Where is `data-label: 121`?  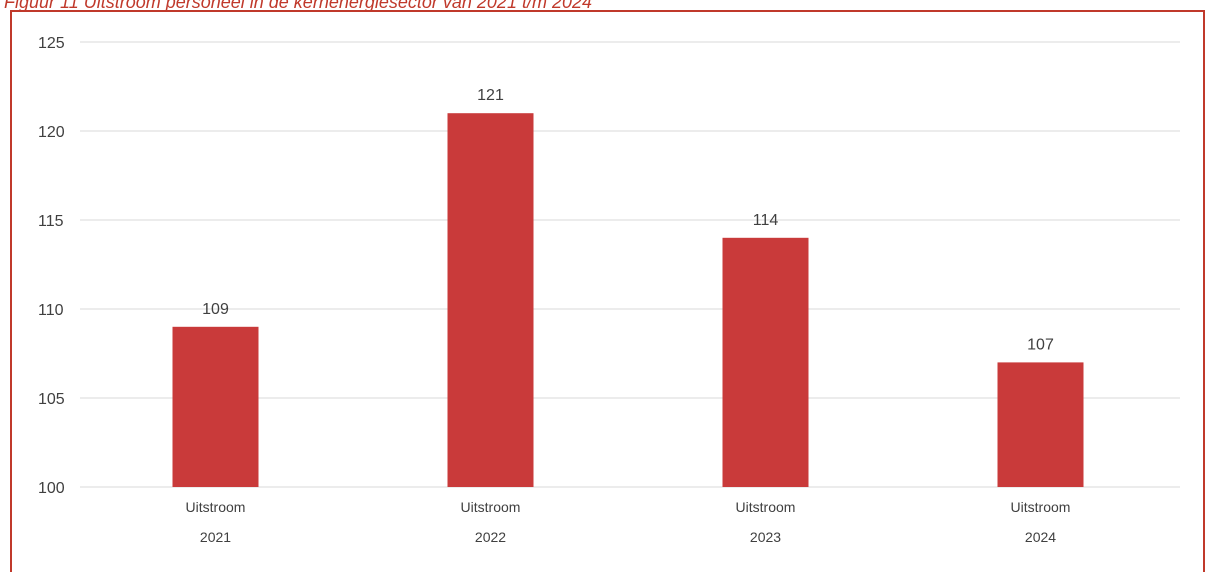 data-label: 121 is located at coordinates (490, 95).